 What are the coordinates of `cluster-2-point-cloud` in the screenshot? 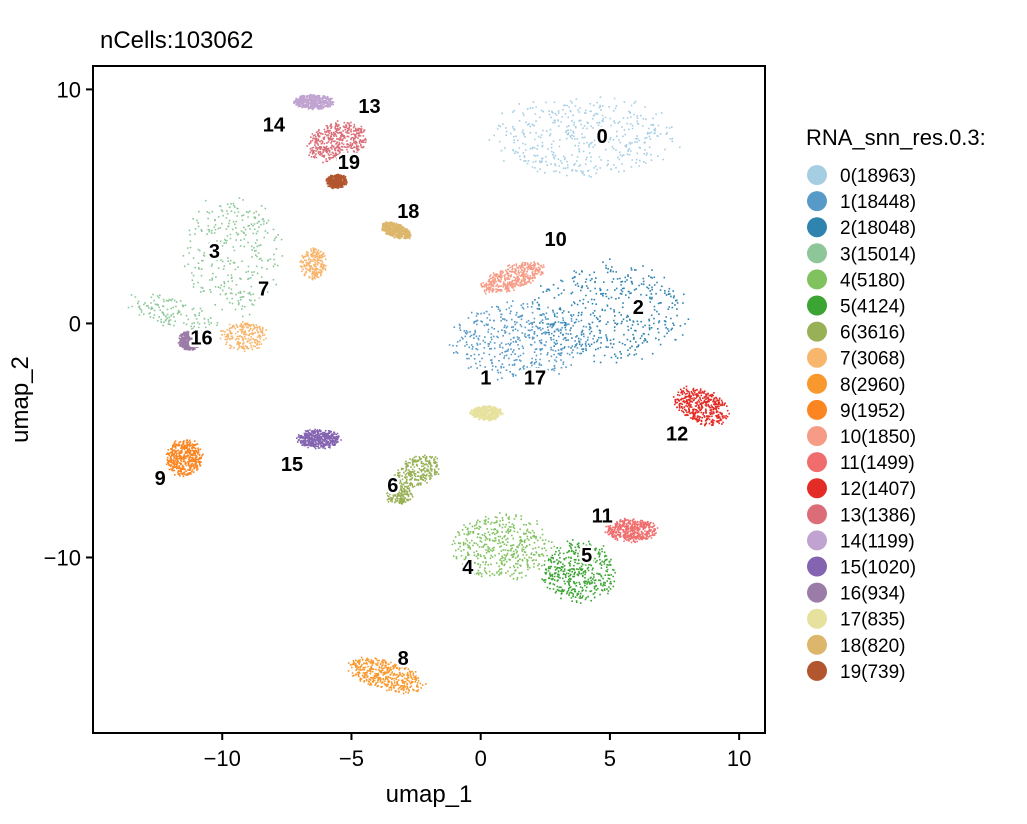 It's located at (610, 311).